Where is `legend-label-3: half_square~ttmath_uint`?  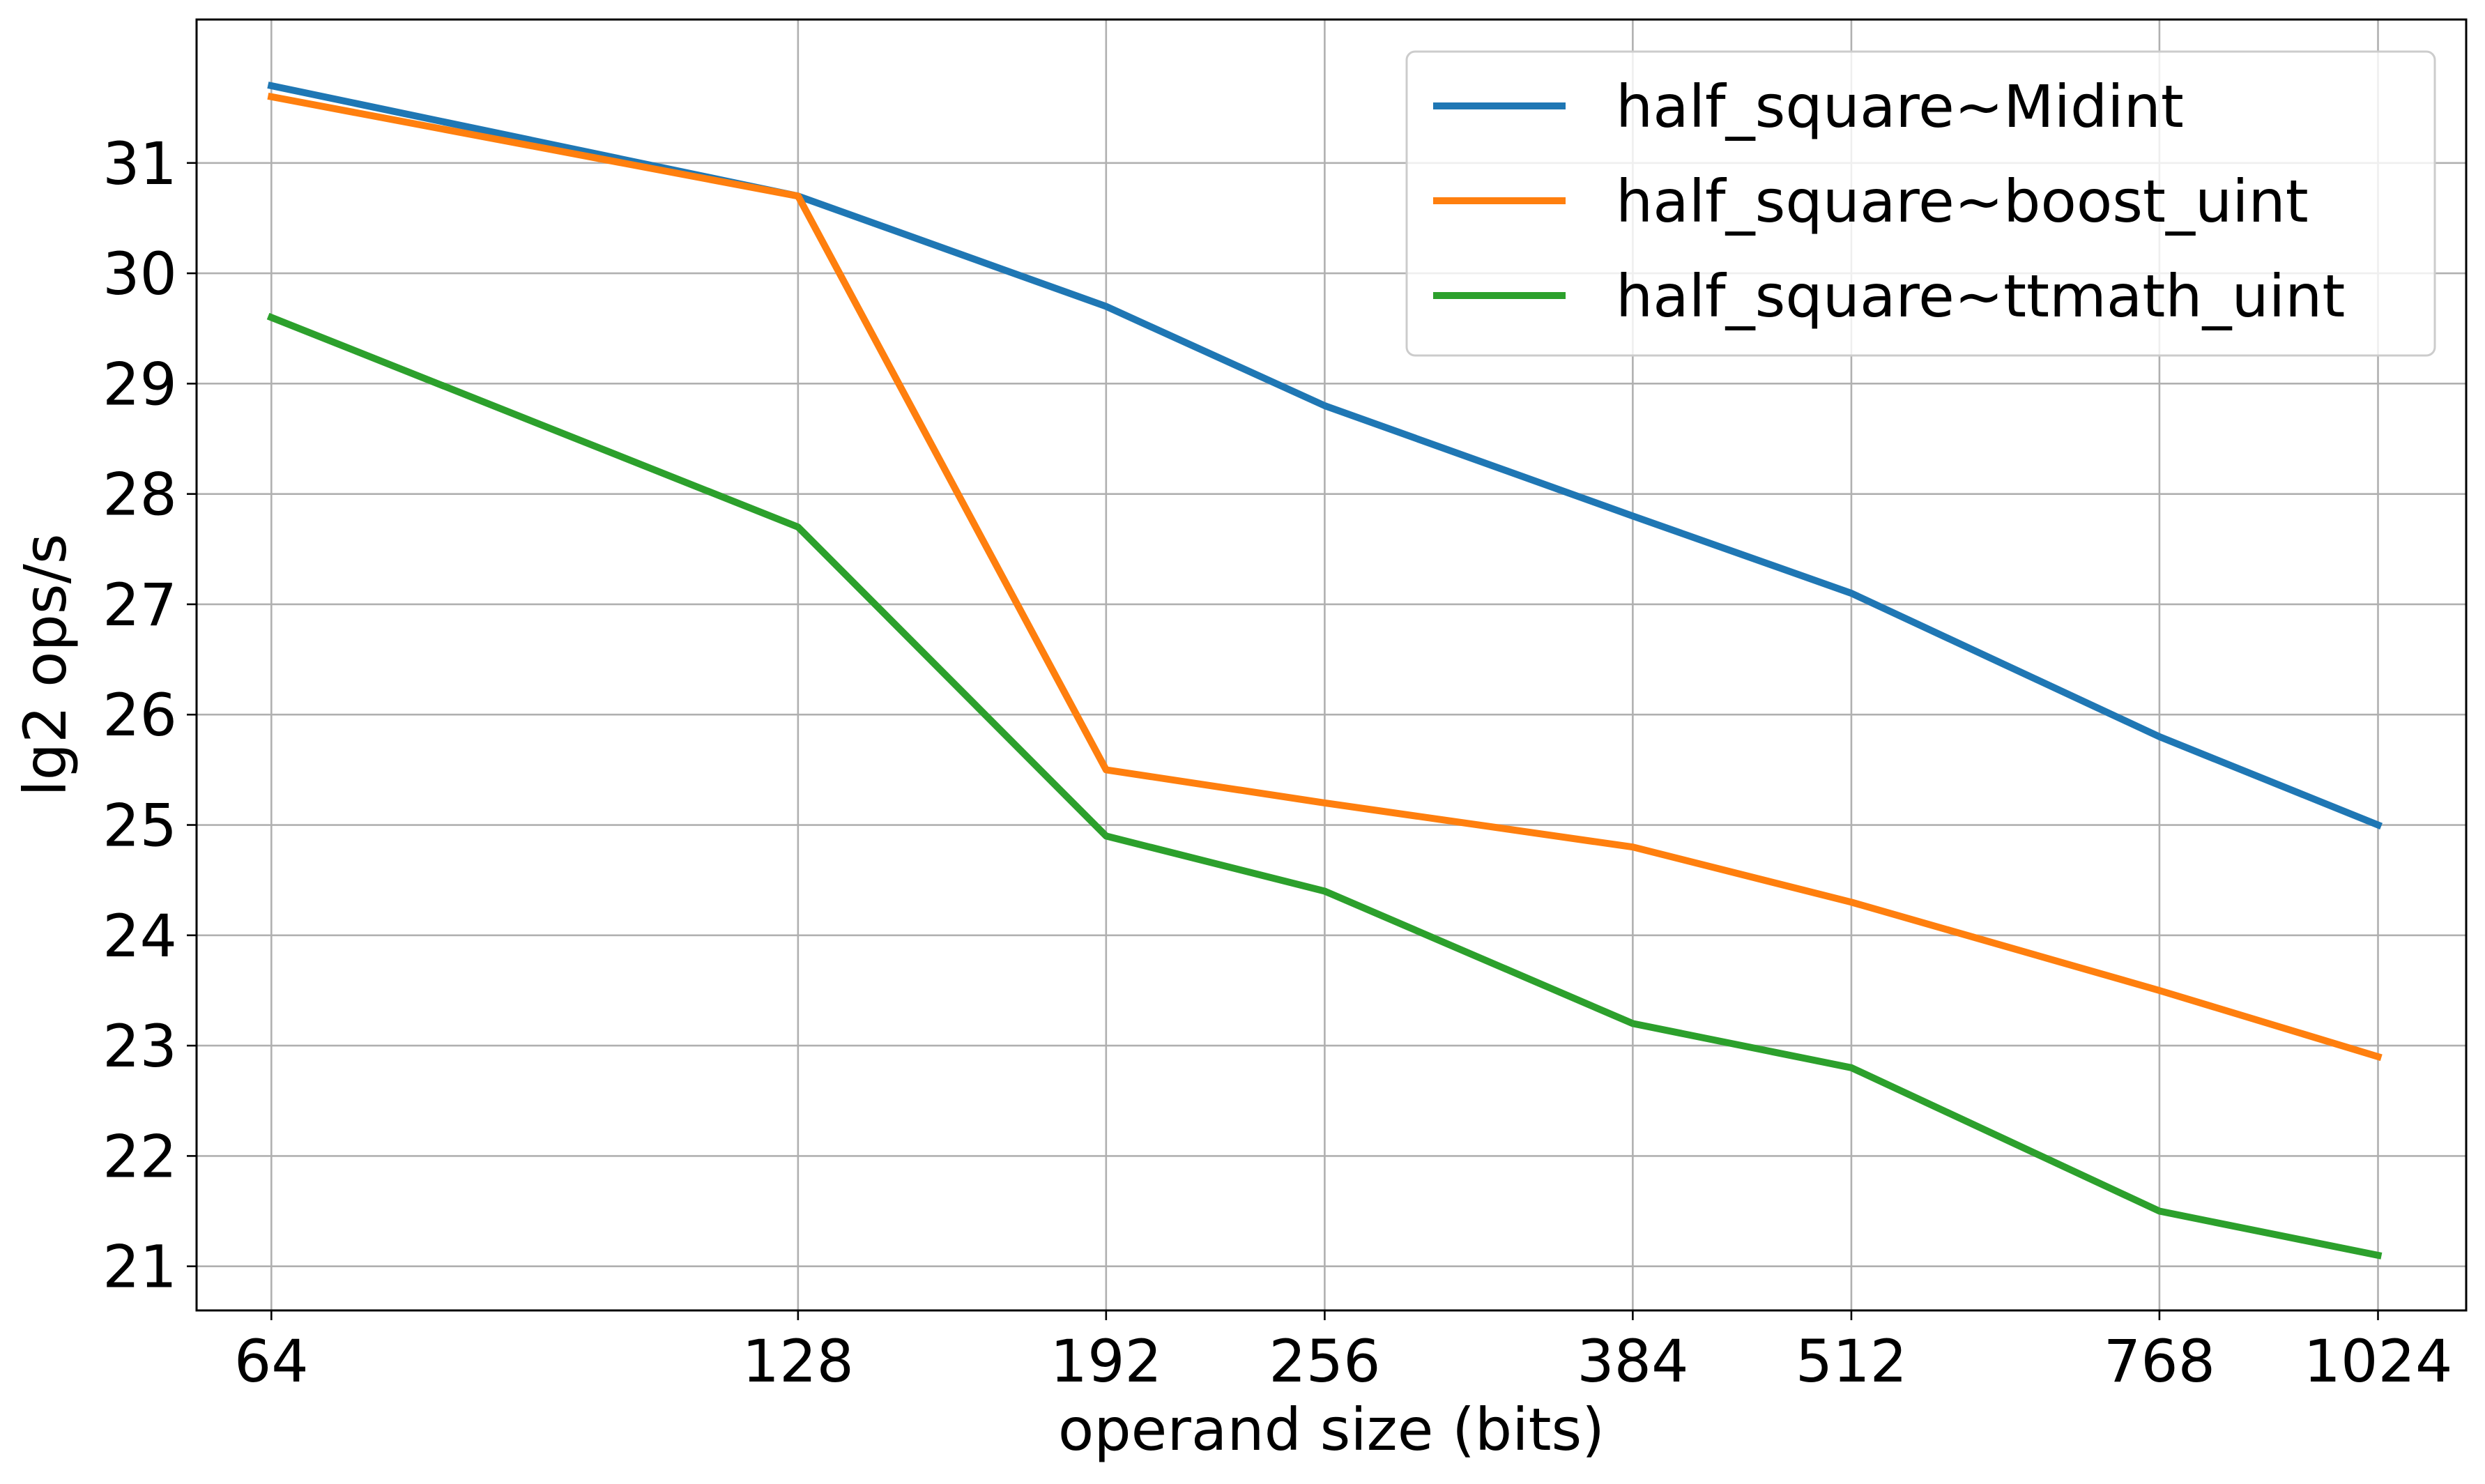
legend-label-3: half_square~ttmath_uint is located at coordinates (1980, 296).